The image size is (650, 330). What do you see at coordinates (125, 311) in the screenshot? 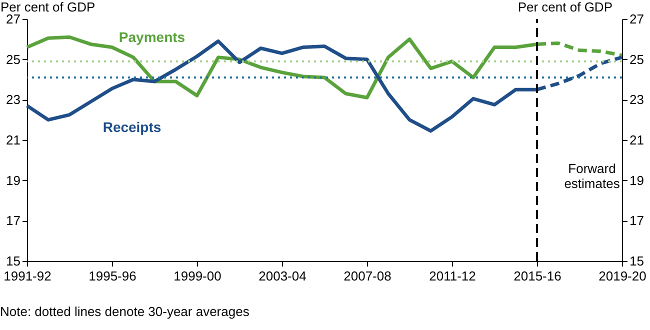
I see `text: Note: dotted lines denote 30-year averages` at bounding box center [125, 311].